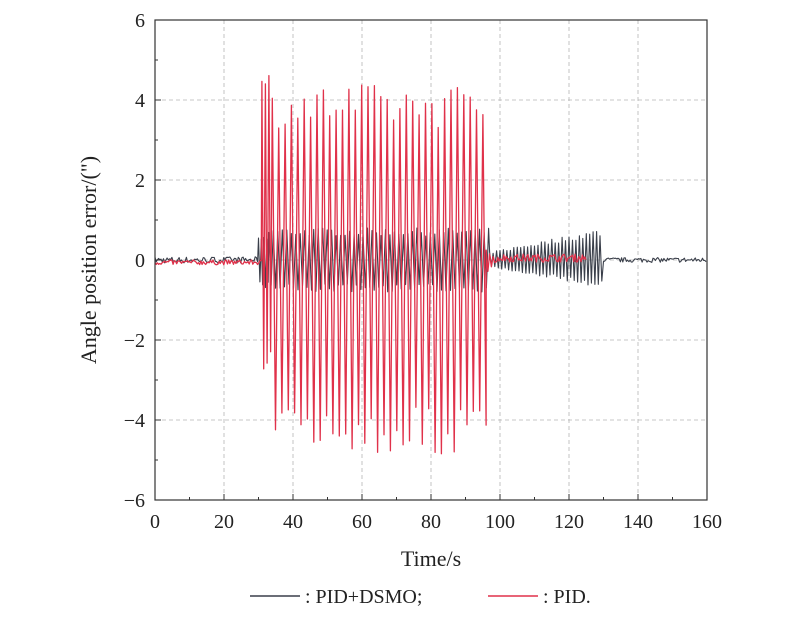 This screenshot has width=800, height=620. What do you see at coordinates (707, 522) in the screenshot?
I see `x-tick-label: 160` at bounding box center [707, 522].